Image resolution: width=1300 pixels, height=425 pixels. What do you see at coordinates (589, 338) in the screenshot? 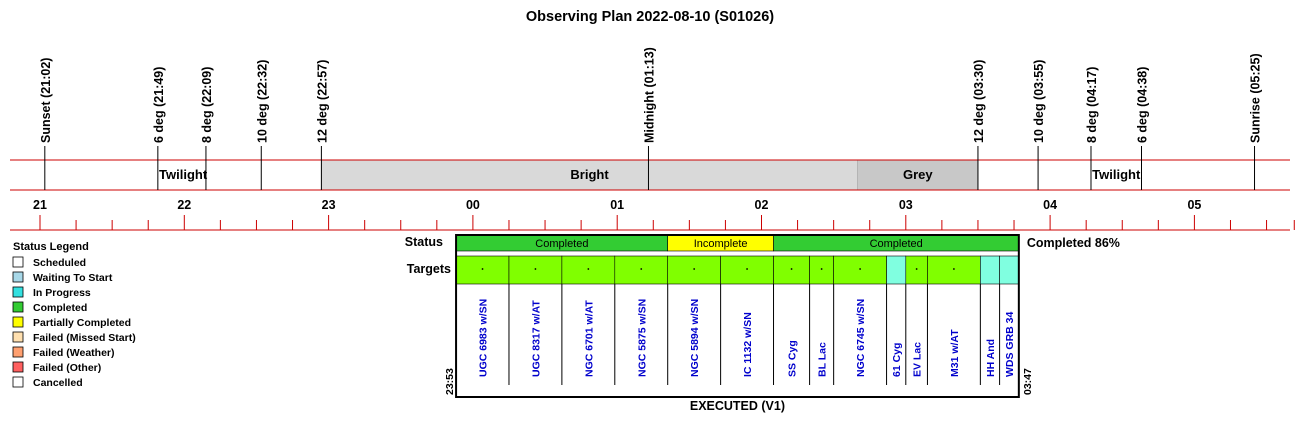
I see `target-name: NGC 6701 w/AT` at bounding box center [589, 338].